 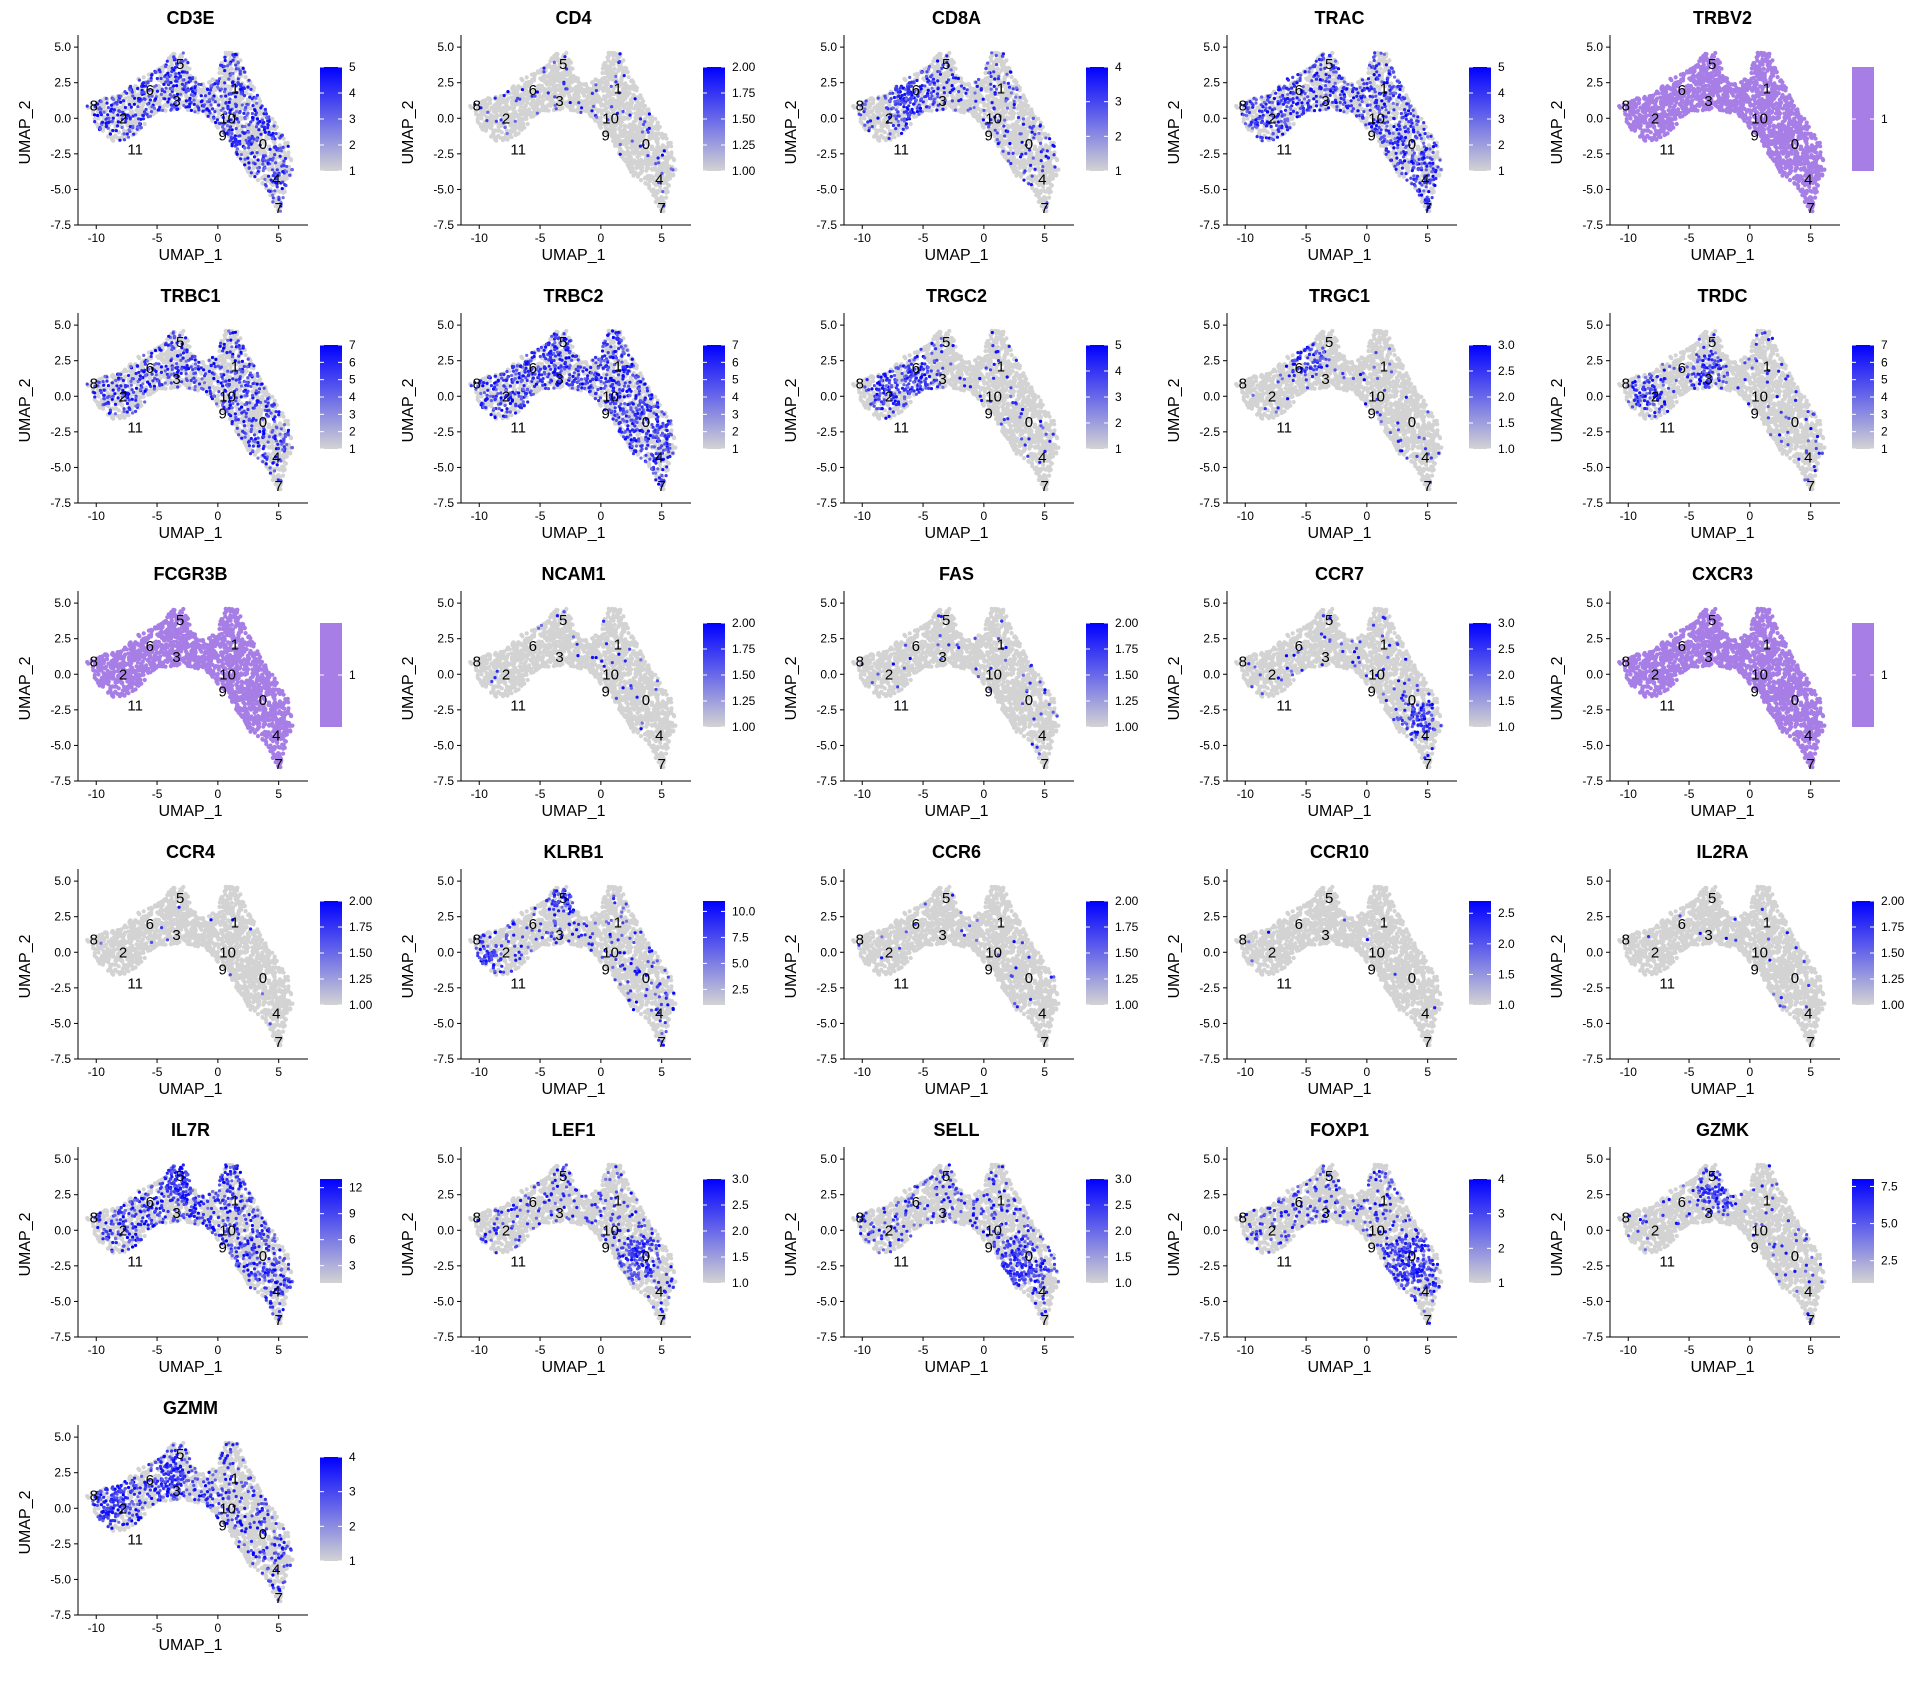 I want to click on point-layer, so click(x=190, y=132).